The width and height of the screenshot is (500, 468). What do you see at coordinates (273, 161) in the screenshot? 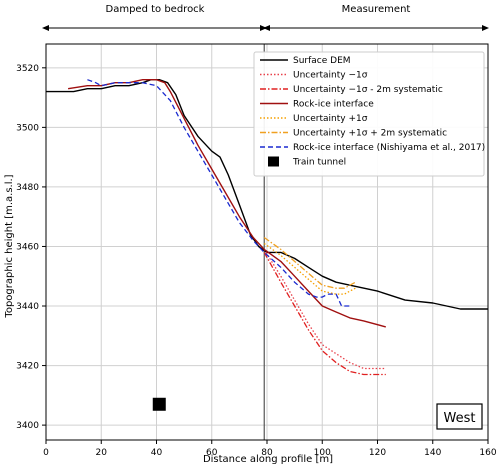
I see `legend-swatch` at bounding box center [273, 161].